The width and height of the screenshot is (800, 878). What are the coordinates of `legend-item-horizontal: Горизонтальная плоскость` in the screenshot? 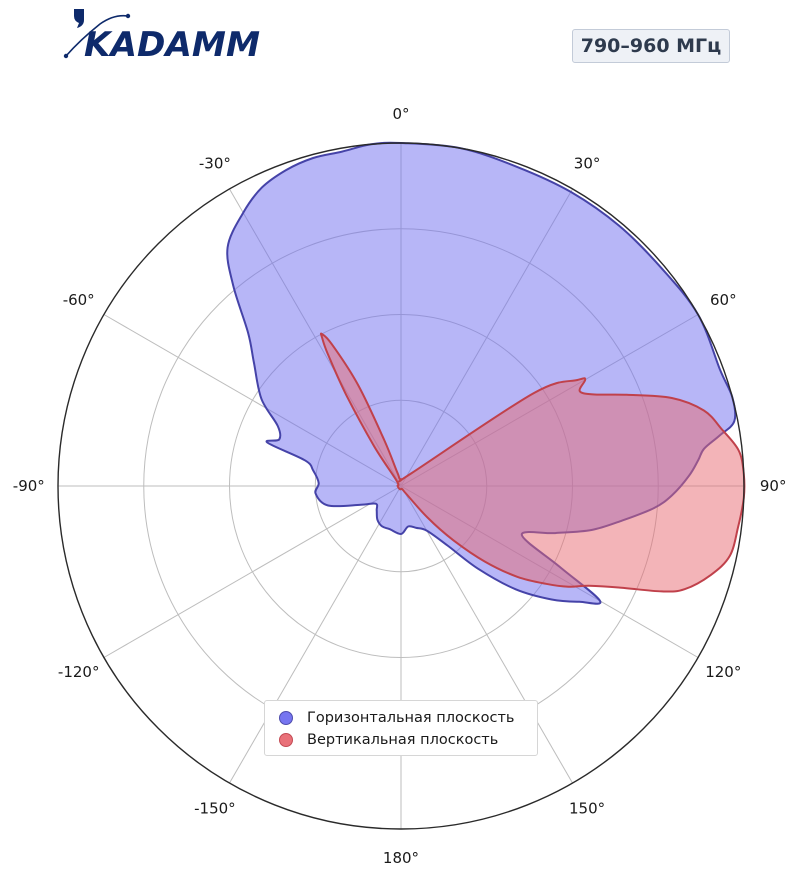 It's located at (403, 718).